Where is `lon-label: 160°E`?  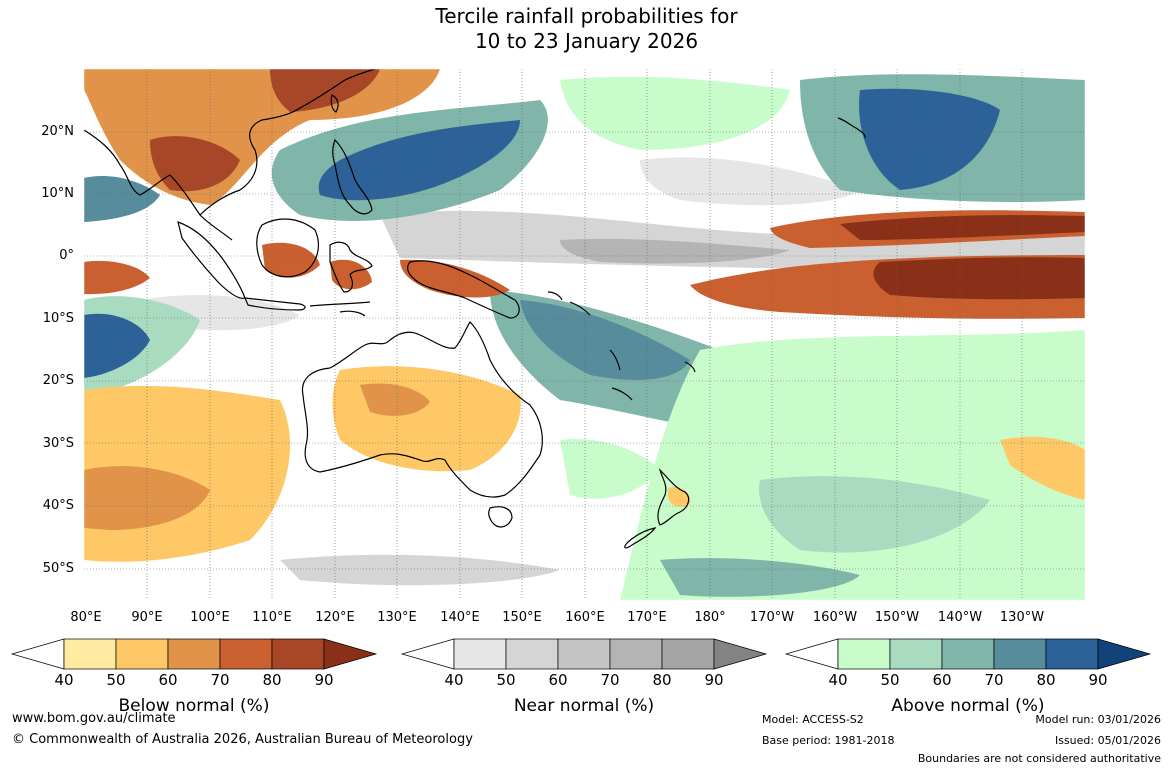 lon-label: 160°E is located at coordinates (585, 617).